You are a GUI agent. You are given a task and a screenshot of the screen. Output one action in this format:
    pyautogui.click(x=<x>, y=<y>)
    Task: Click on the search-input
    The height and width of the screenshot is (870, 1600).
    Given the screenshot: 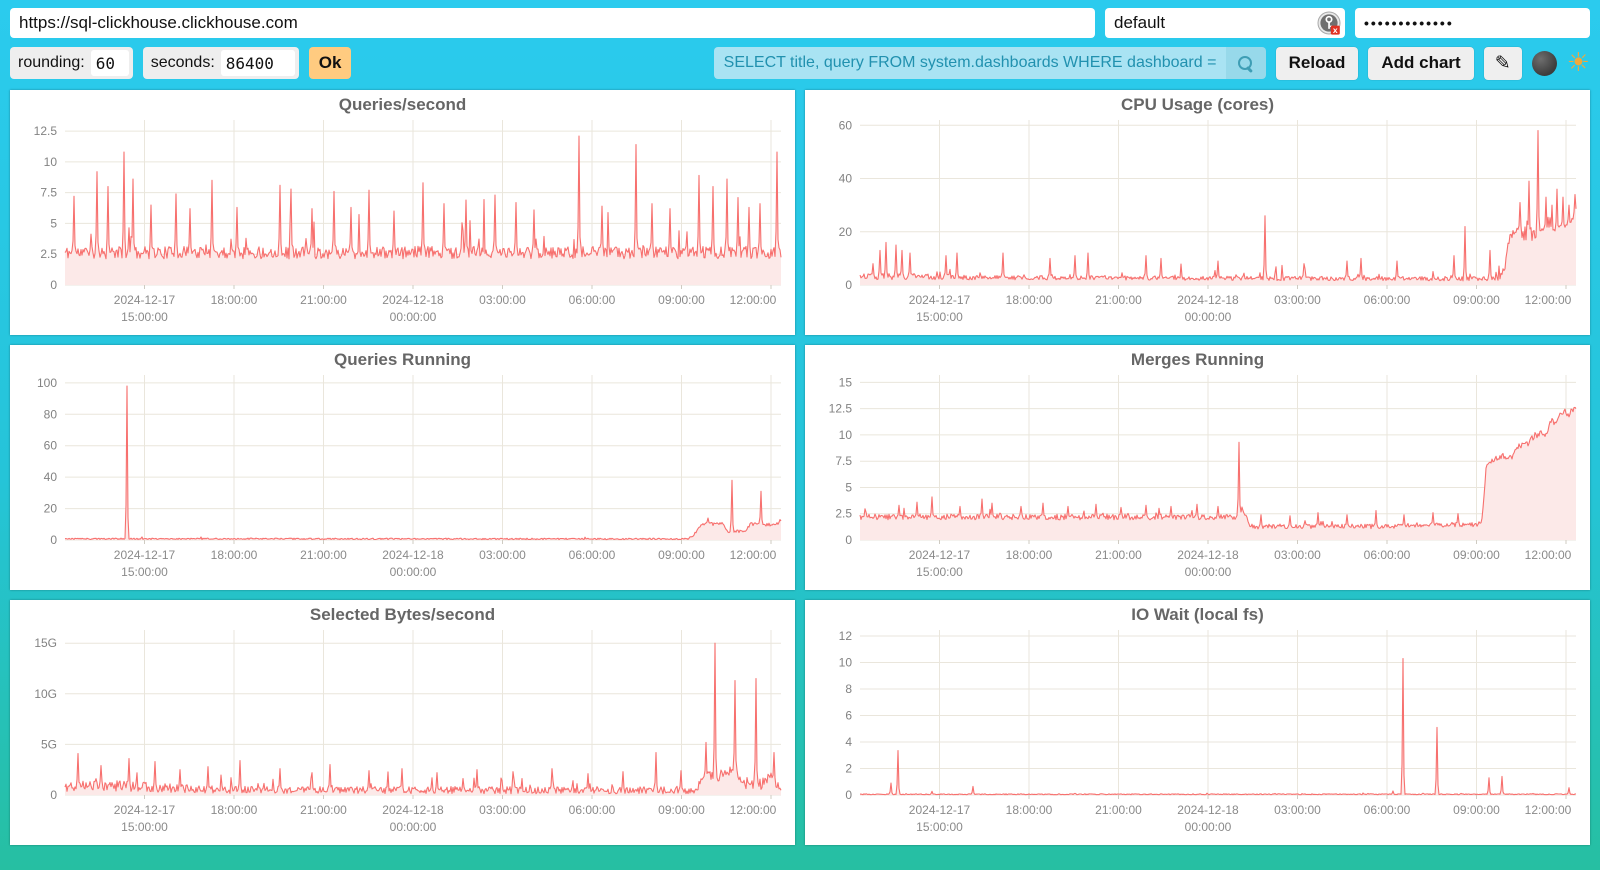 What is the action you would take?
    pyautogui.click(x=969, y=63)
    